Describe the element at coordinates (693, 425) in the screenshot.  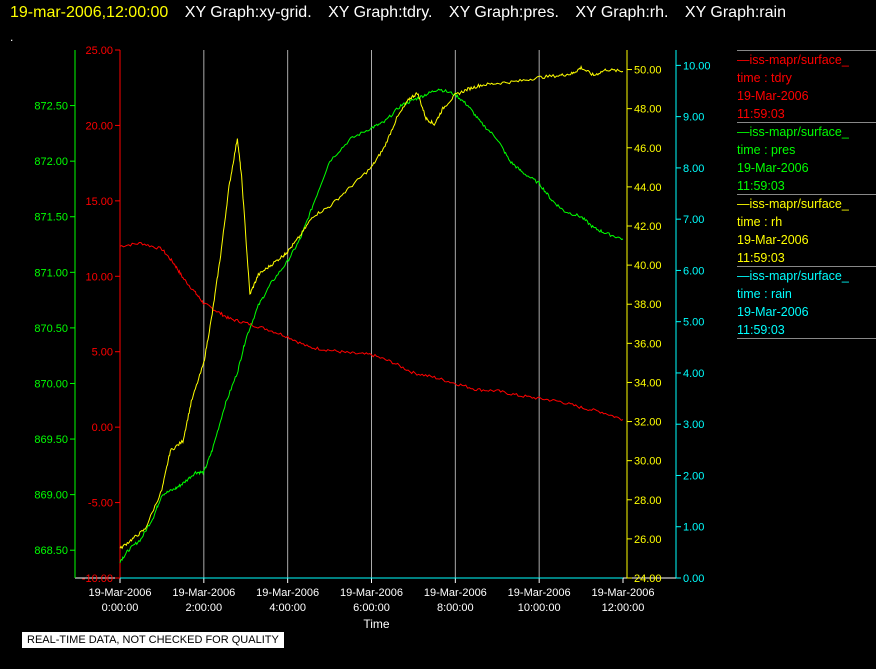
I see `rain-tick-label: 3.00` at that location.